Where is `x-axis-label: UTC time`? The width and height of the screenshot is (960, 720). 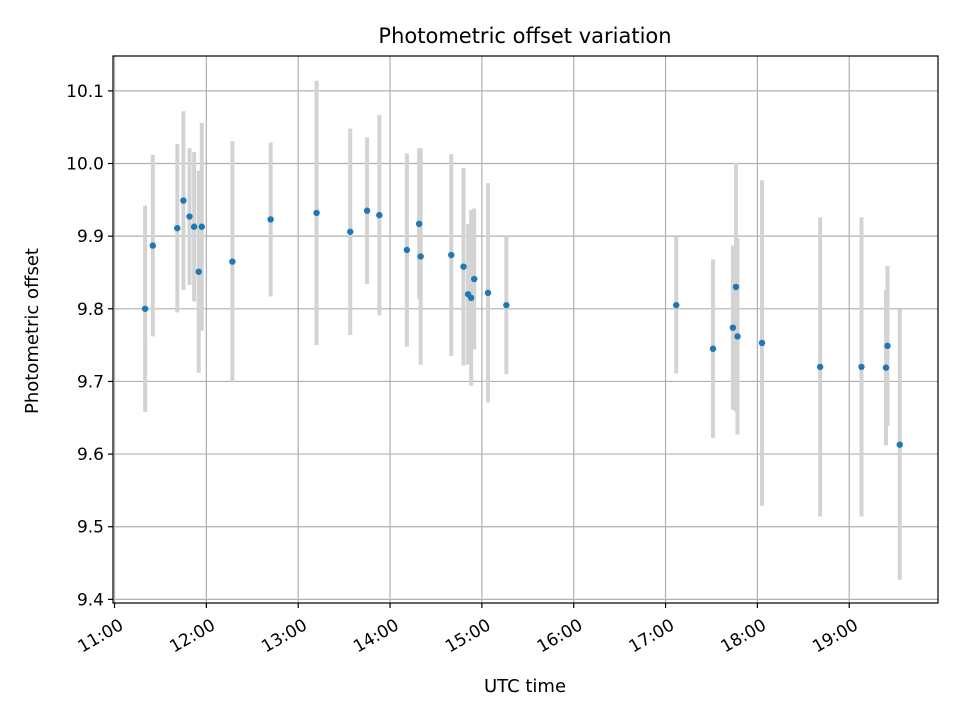 x-axis-label: UTC time is located at coordinates (525, 686).